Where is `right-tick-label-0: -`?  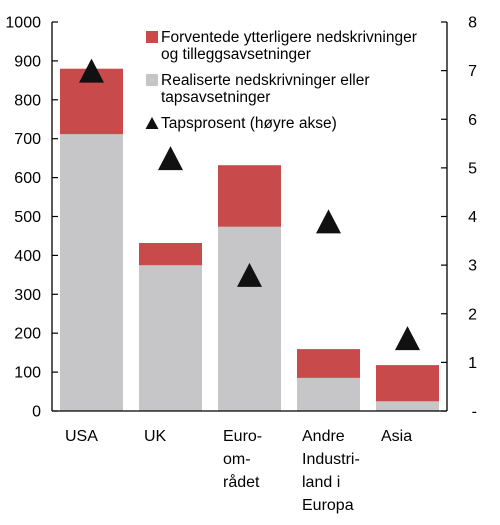 right-tick-label-0: - is located at coordinates (474, 412).